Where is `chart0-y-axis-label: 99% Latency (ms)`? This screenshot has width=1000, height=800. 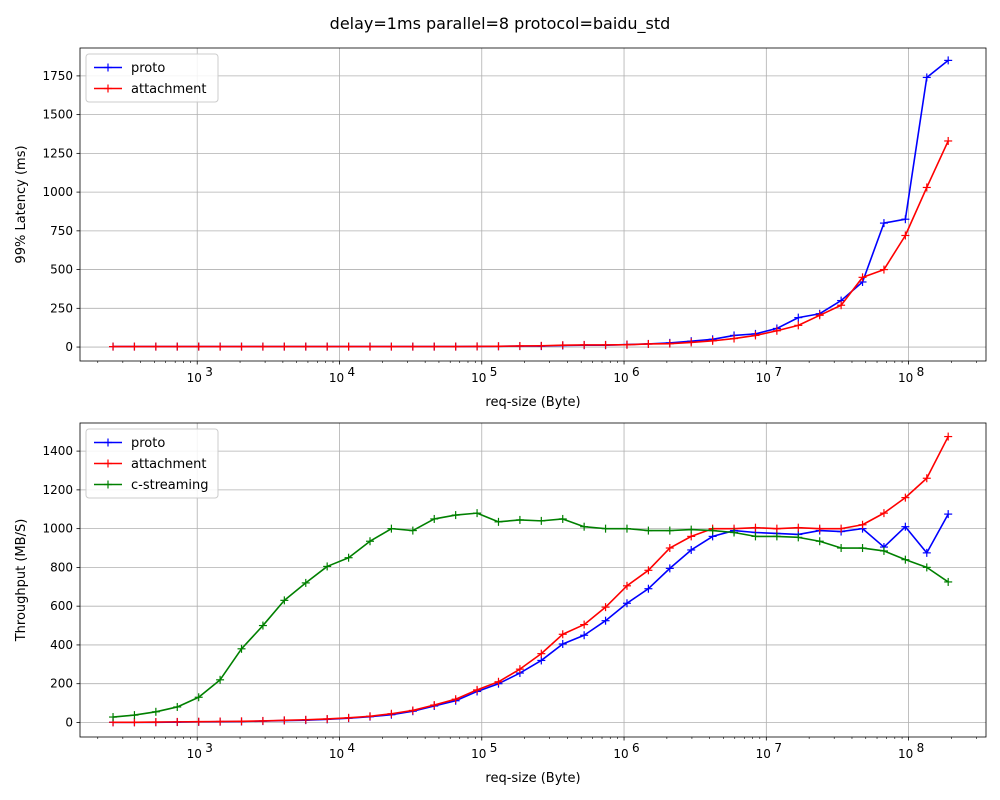 chart0-y-axis-label: 99% Latency (ms) is located at coordinates (21, 204).